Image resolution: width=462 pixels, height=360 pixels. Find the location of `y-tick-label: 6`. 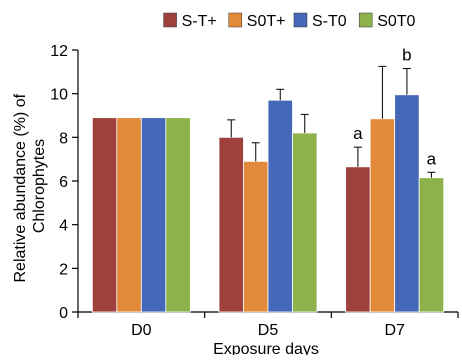

y-tick-label: 6 is located at coordinates (63, 182).